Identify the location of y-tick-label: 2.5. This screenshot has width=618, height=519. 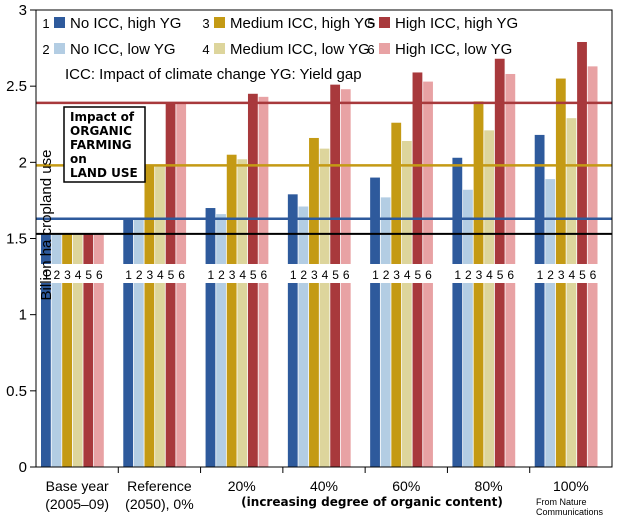
(16, 86).